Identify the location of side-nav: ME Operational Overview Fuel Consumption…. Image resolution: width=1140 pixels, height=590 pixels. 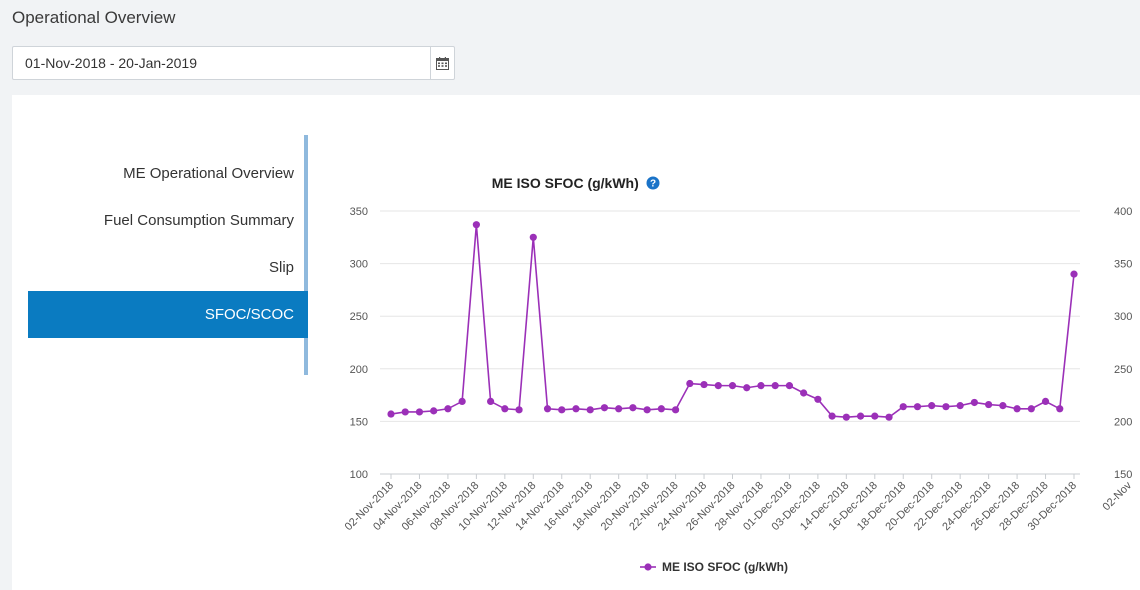
(168, 255).